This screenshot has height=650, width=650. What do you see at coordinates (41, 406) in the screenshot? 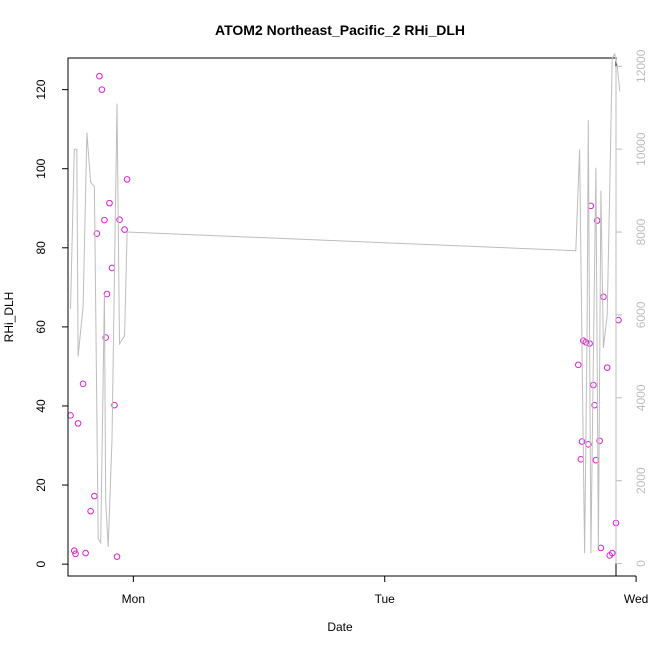
I see `y-tick-label: 40` at bounding box center [41, 406].